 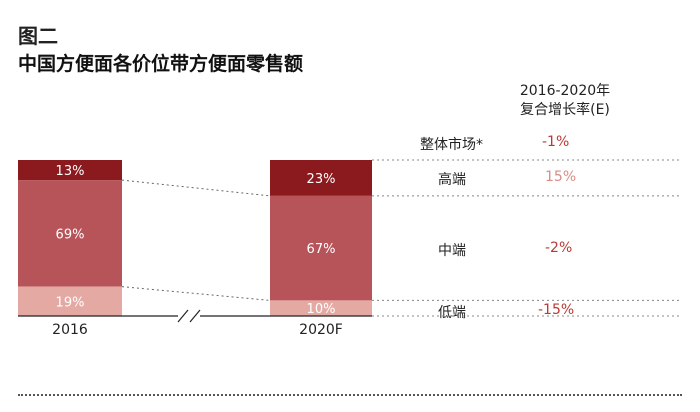 I want to click on growth-header-line-2: 复合增长率(E), so click(x=565, y=110).